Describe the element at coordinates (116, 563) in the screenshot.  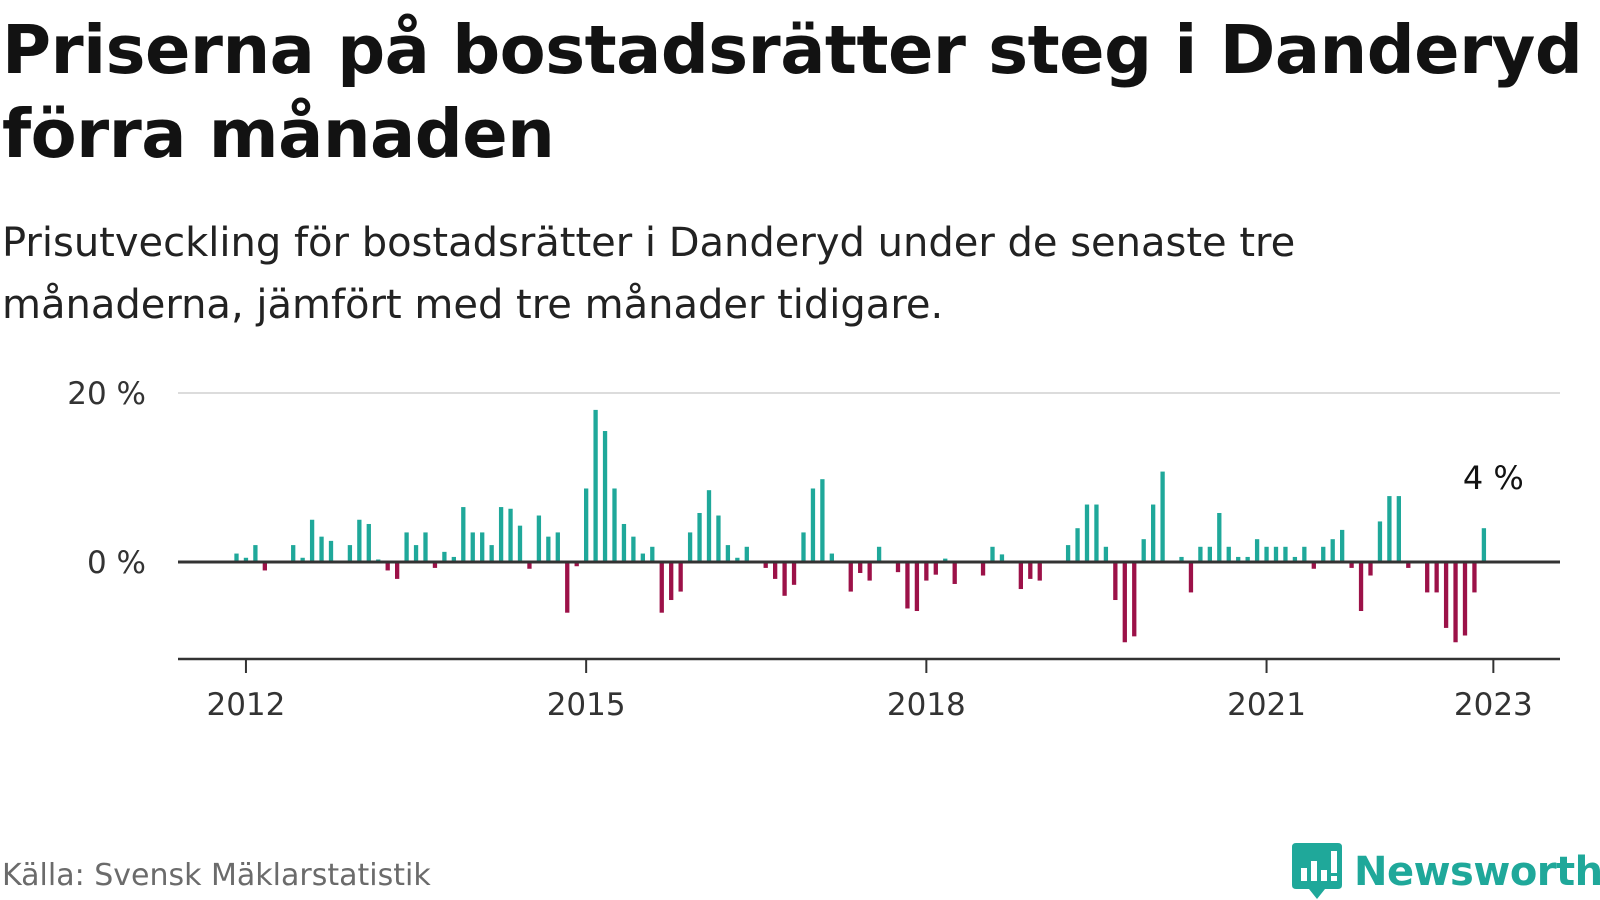
I see `y-tick-label: 0 %` at that location.